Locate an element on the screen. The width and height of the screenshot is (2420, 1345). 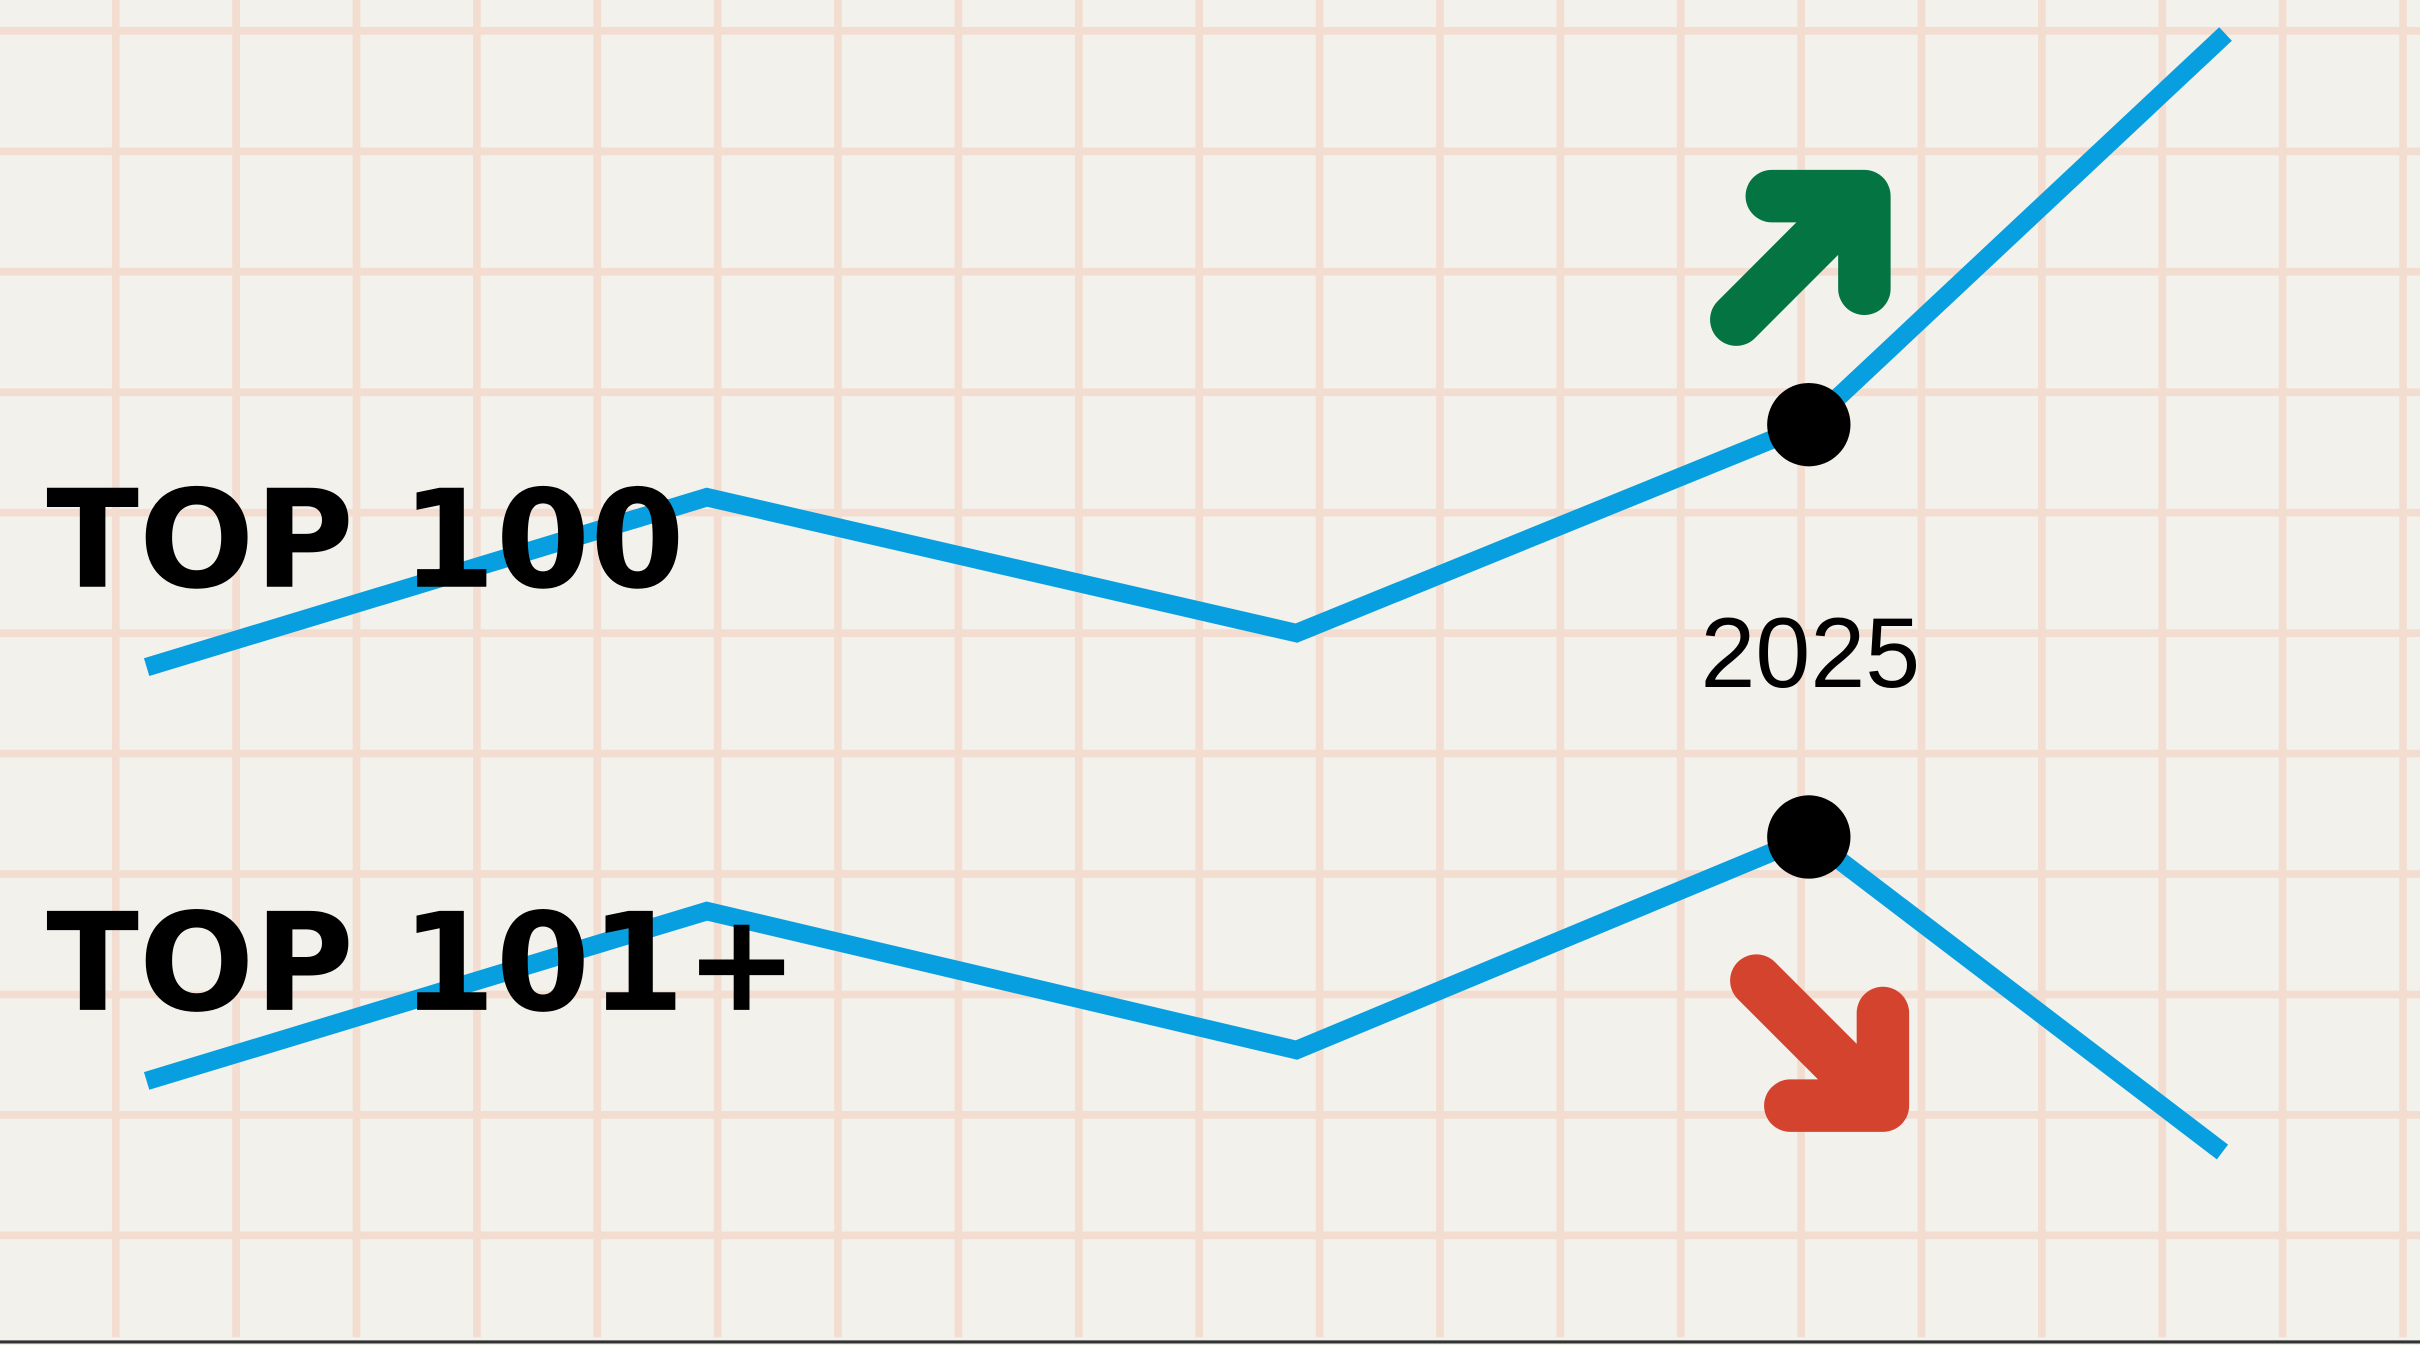
up-arrow is located at coordinates (1800, 257).